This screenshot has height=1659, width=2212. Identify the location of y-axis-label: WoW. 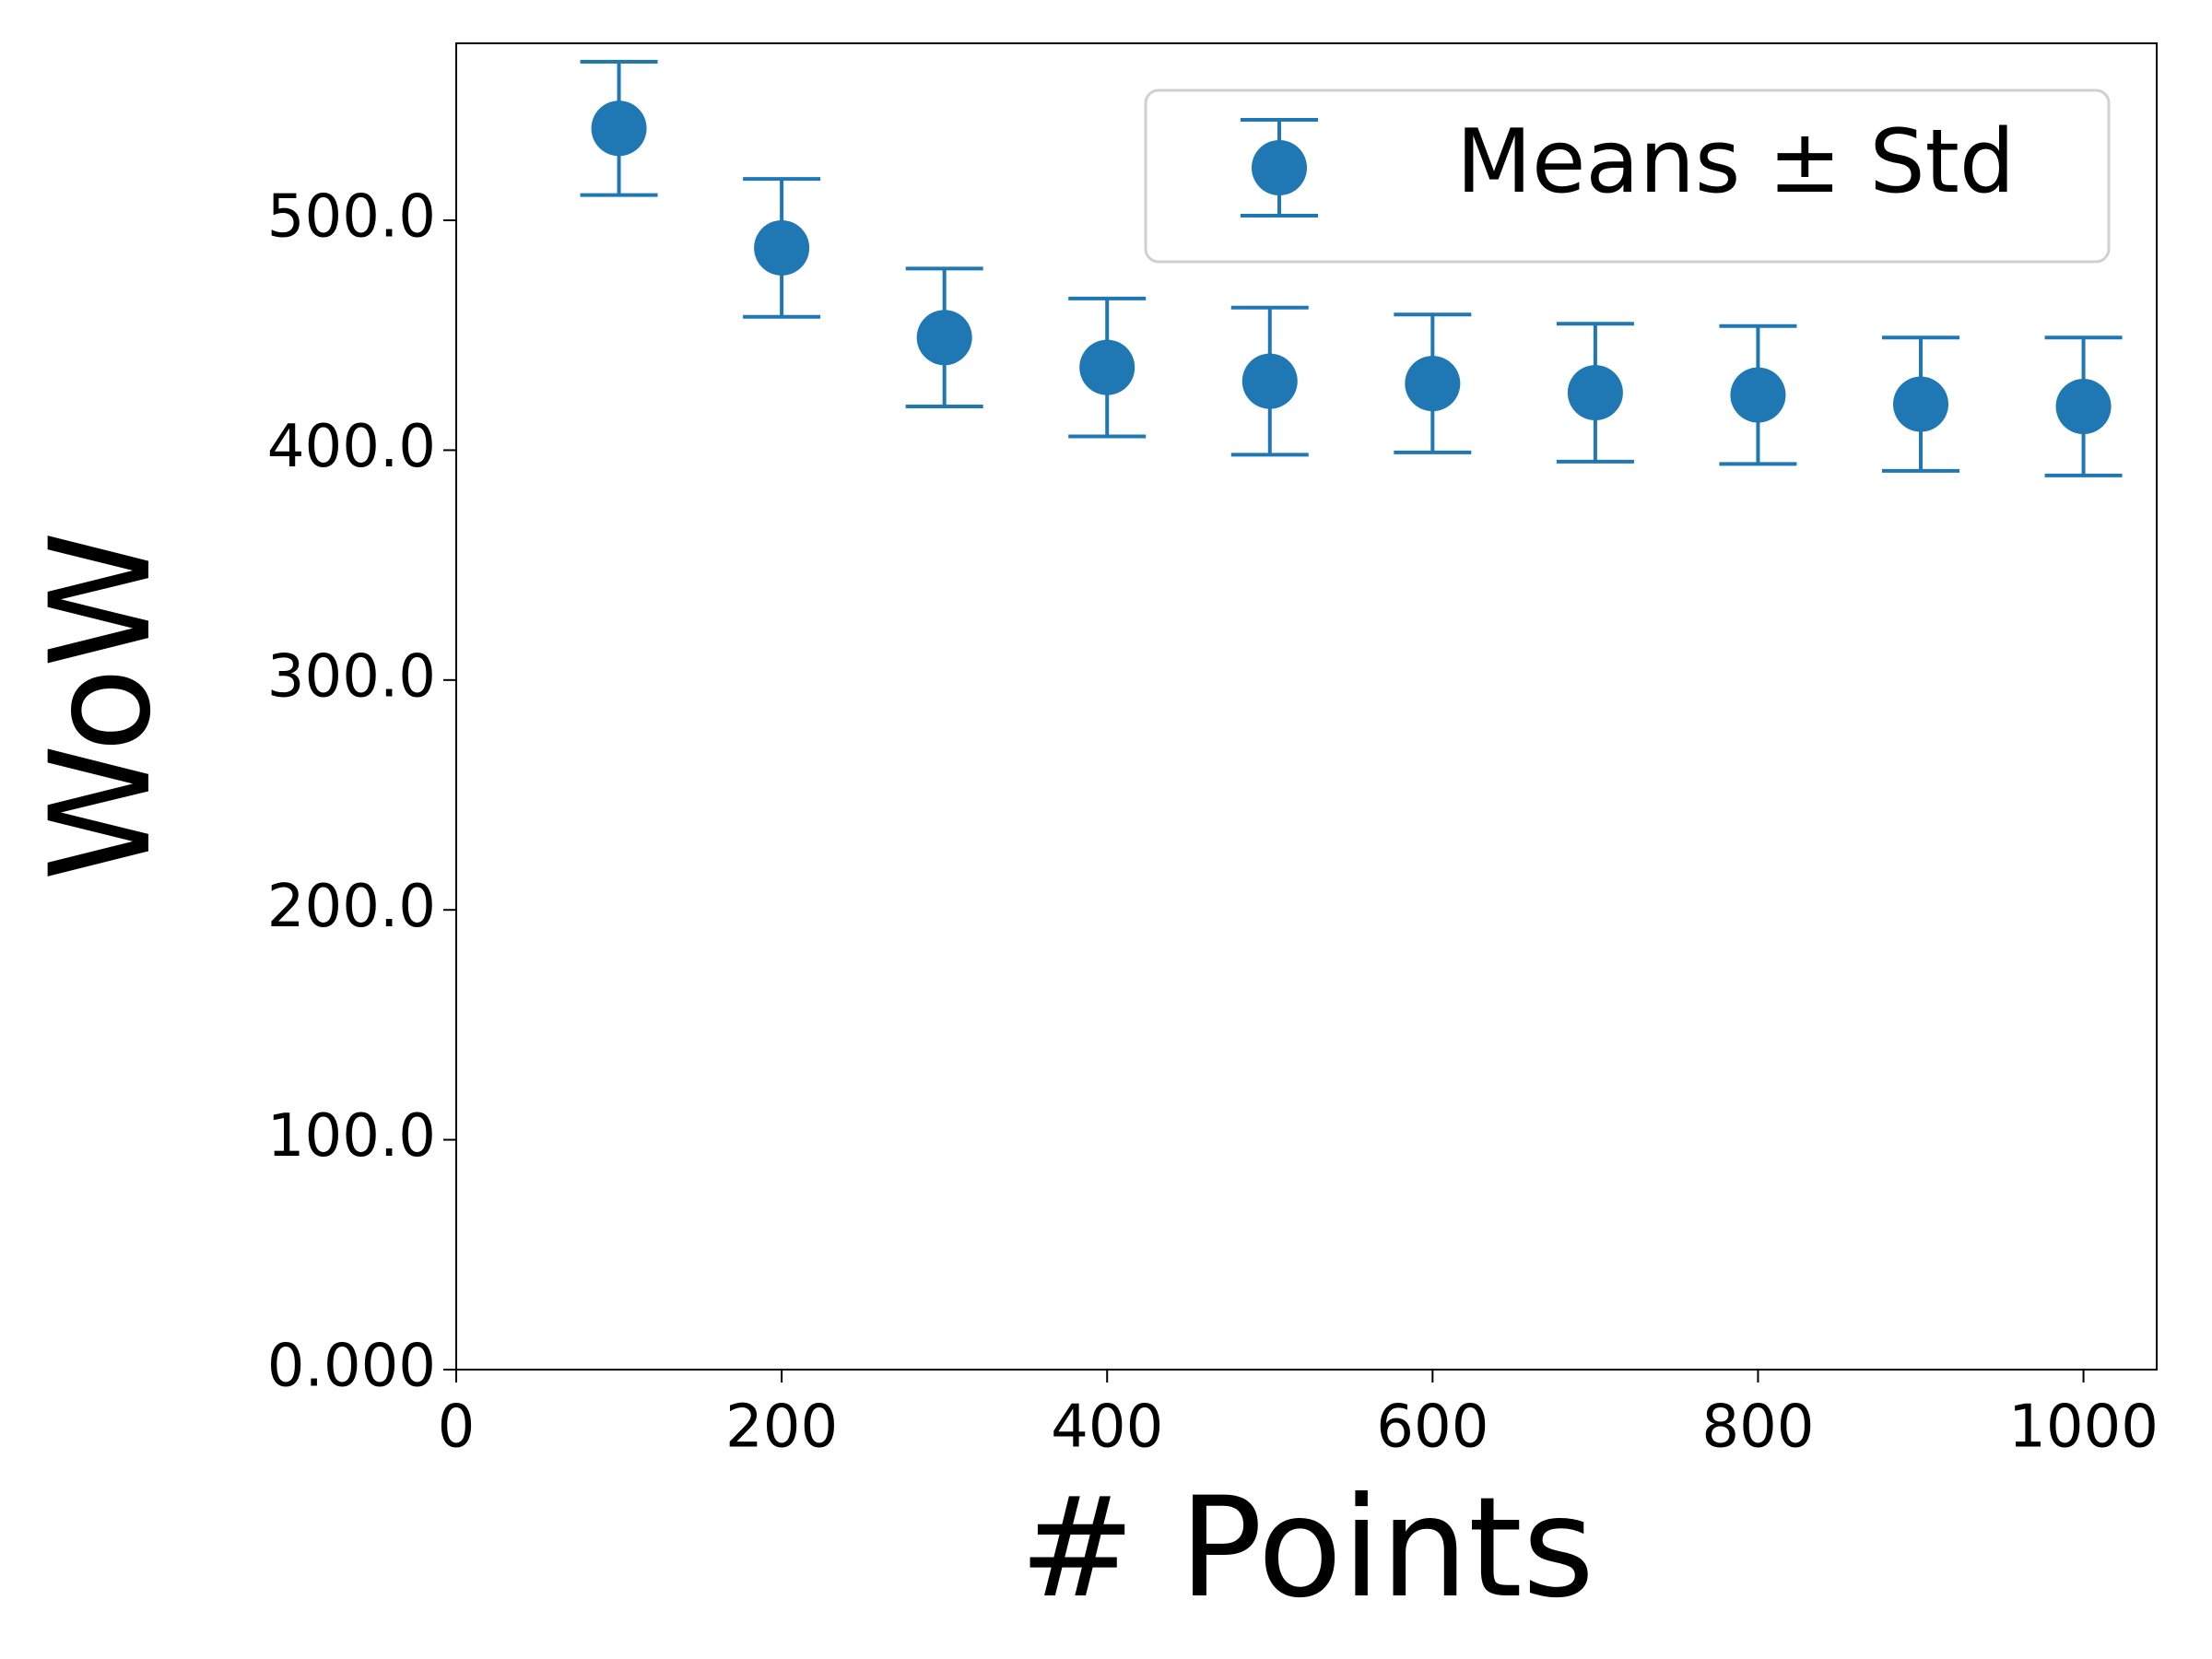
(101, 706).